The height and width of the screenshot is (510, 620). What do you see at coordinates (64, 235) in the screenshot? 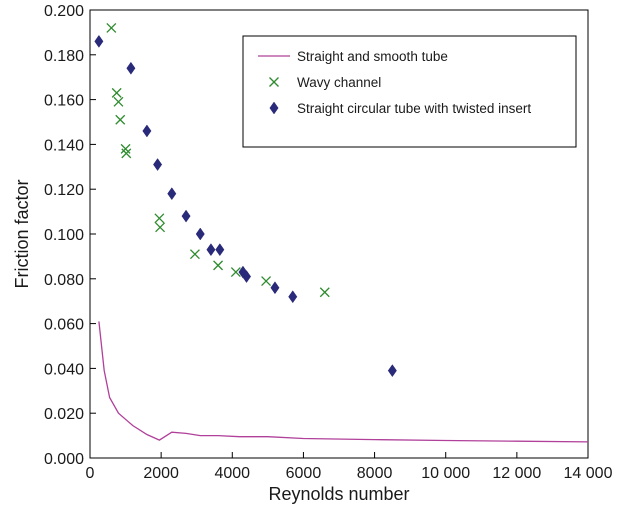
I see `y-tick-label: 0.100` at bounding box center [64, 235].